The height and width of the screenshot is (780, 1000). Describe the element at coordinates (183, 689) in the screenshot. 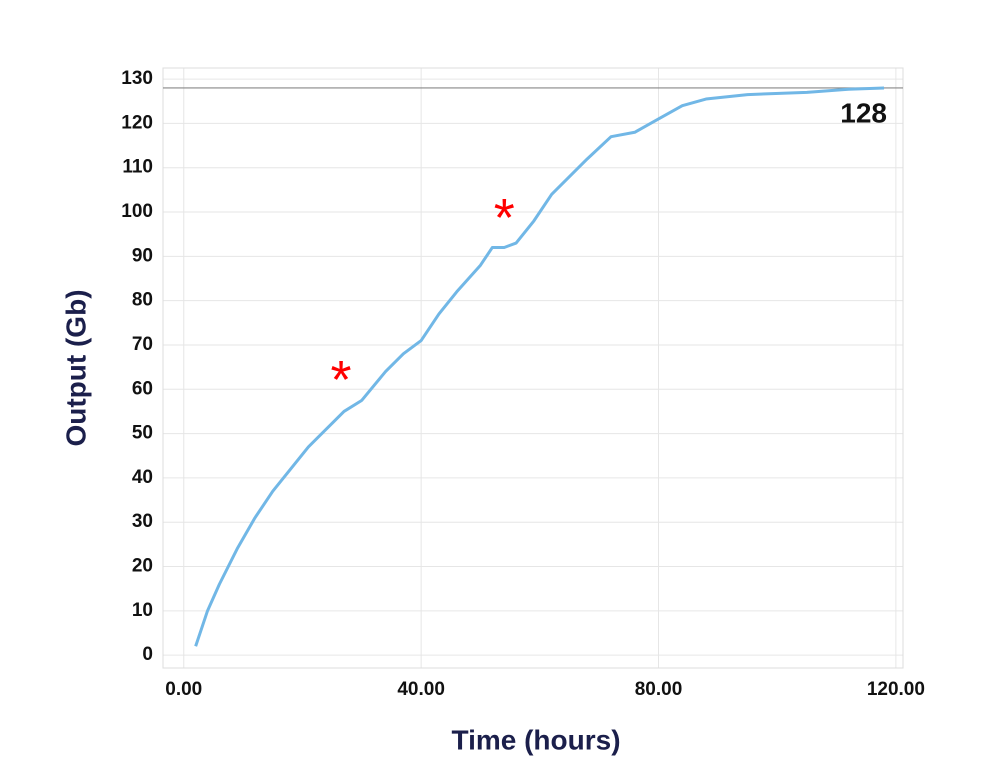

I see `x-tick-label: 0.00` at that location.